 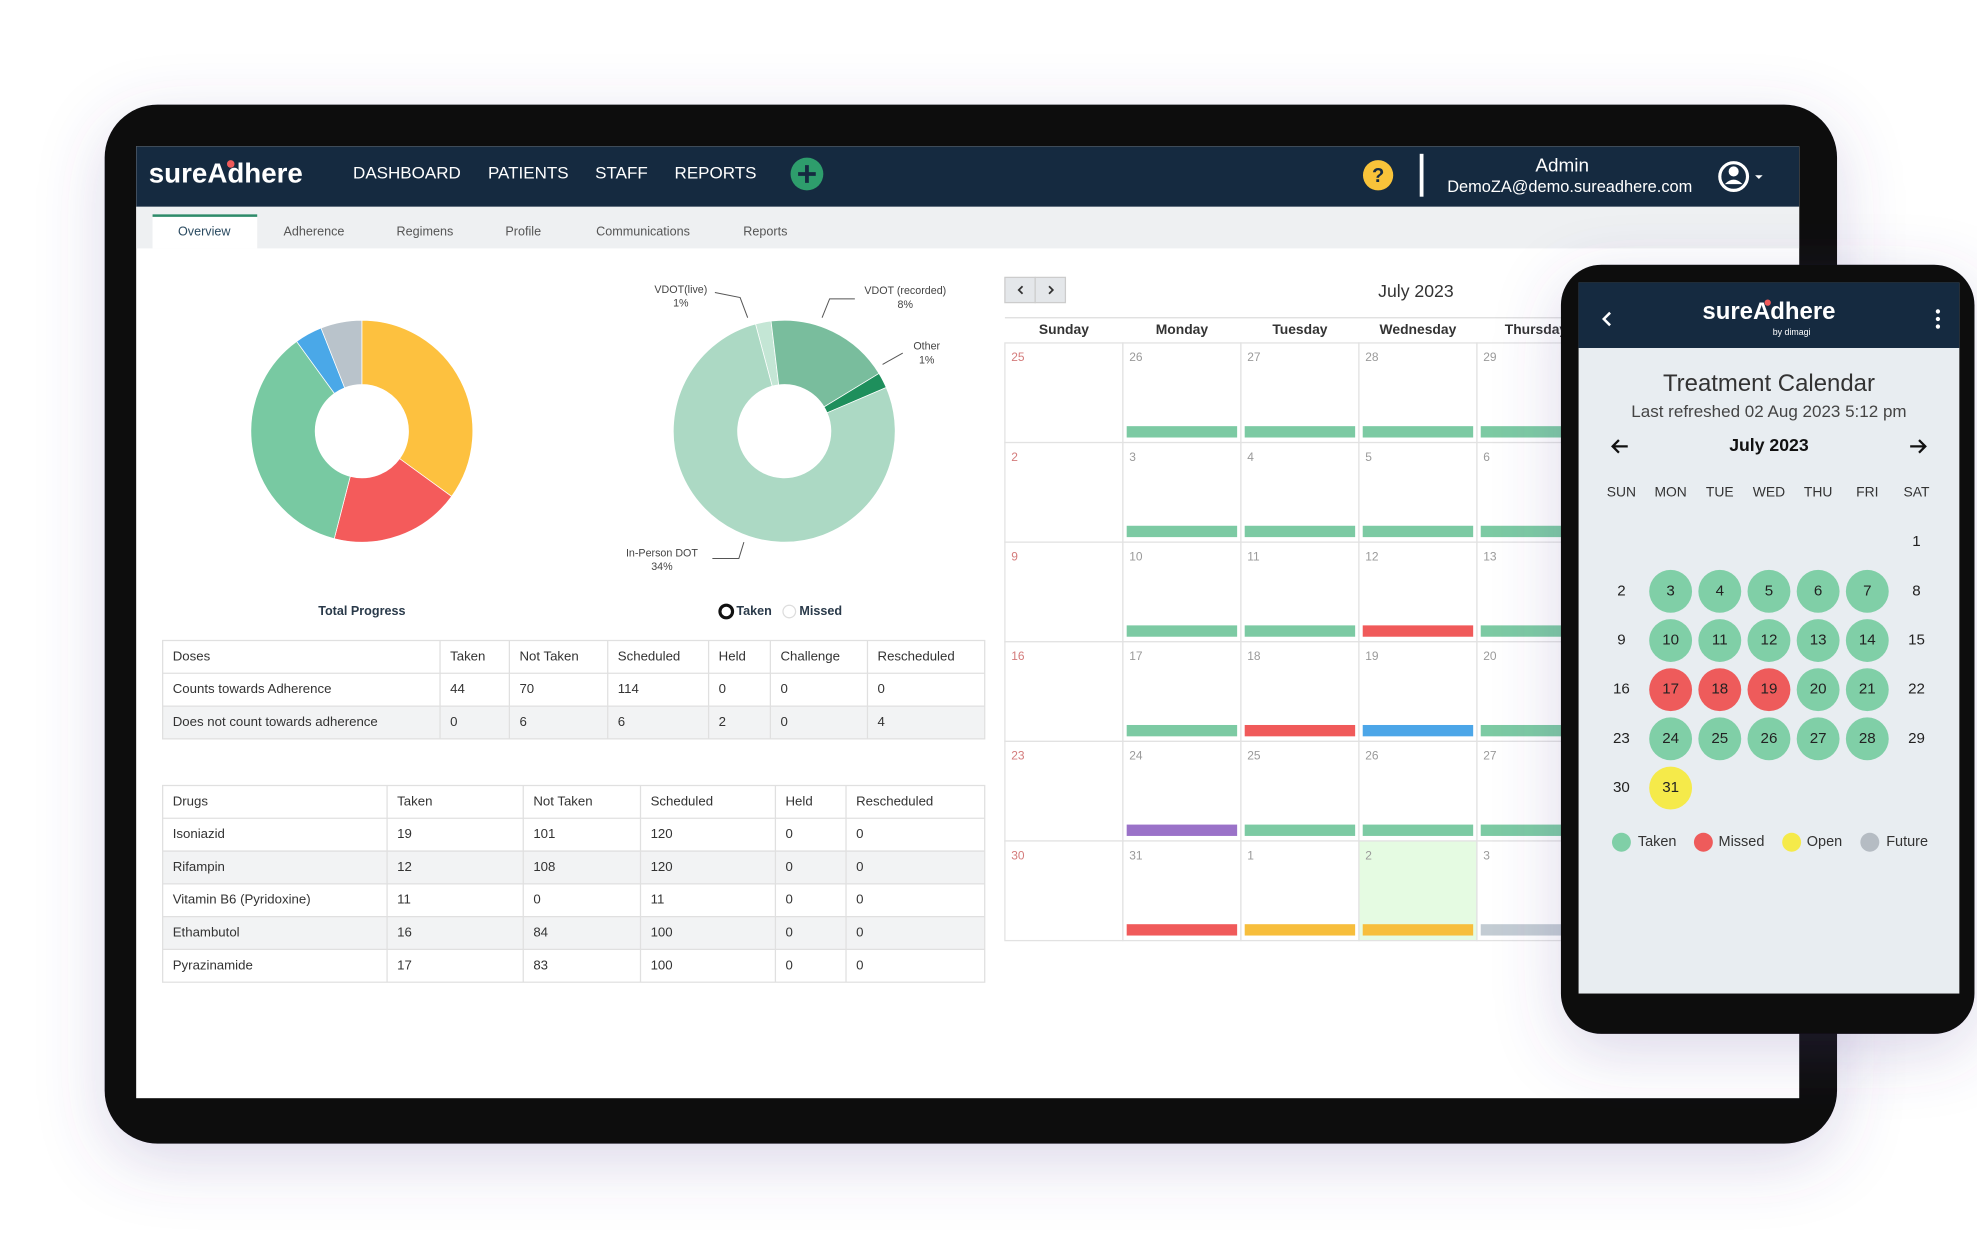 I want to click on phone-day: 24, so click(x=1670, y=738).